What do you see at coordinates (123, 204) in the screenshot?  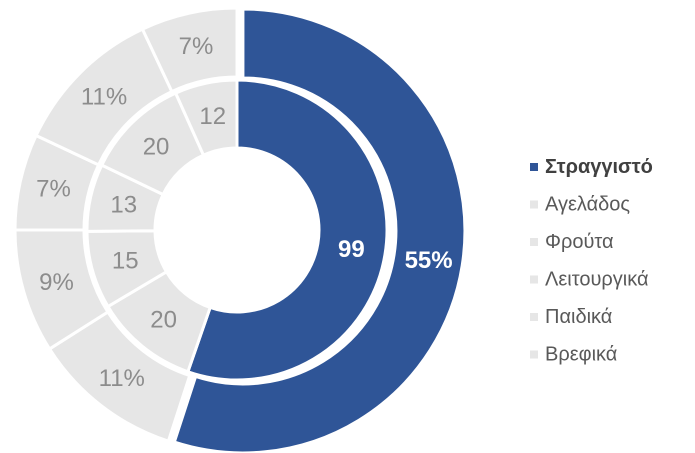 I see `inner-label: 13` at bounding box center [123, 204].